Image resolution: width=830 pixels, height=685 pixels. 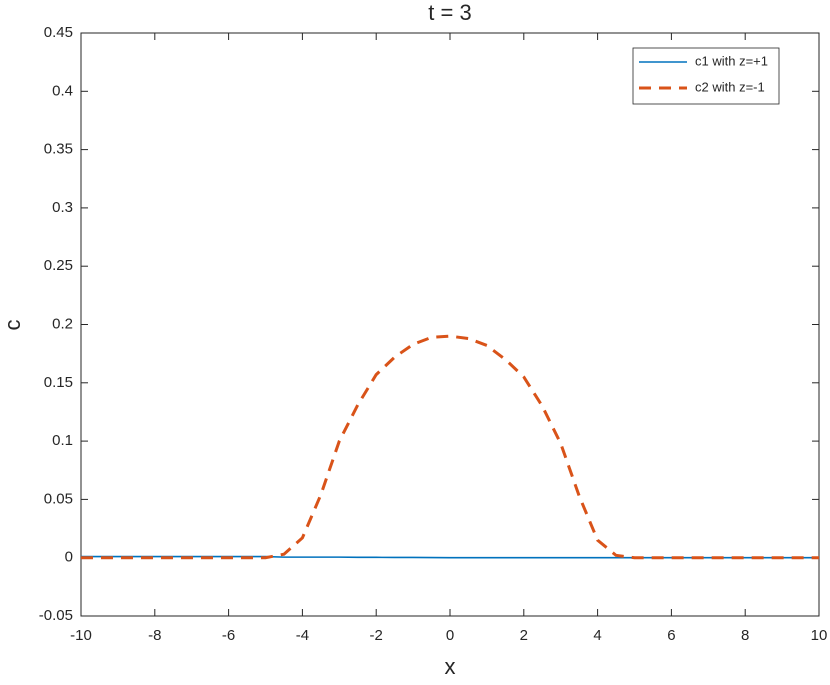 I want to click on legend-label: c1 with z=+1, so click(x=731, y=60).